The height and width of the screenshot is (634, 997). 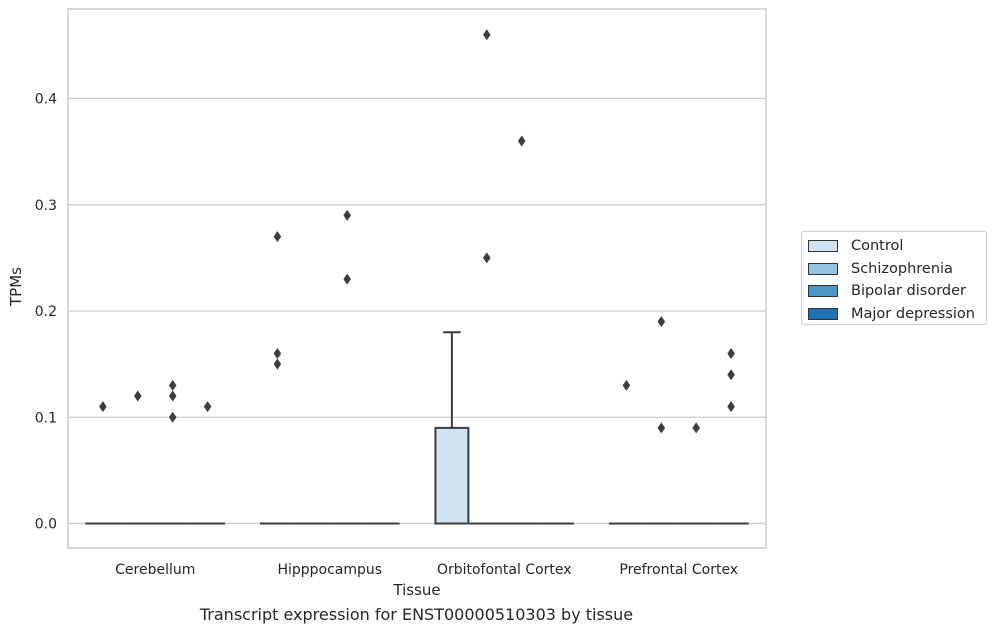 What do you see at coordinates (452, 475) in the screenshot?
I see `box` at bounding box center [452, 475].